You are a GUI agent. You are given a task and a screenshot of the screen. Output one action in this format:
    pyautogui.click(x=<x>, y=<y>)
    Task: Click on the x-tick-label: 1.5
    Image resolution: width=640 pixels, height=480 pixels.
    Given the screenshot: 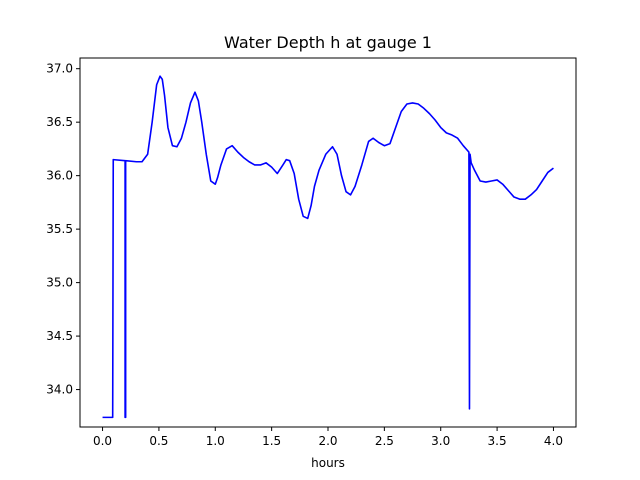 What is the action you would take?
    pyautogui.click(x=271, y=441)
    